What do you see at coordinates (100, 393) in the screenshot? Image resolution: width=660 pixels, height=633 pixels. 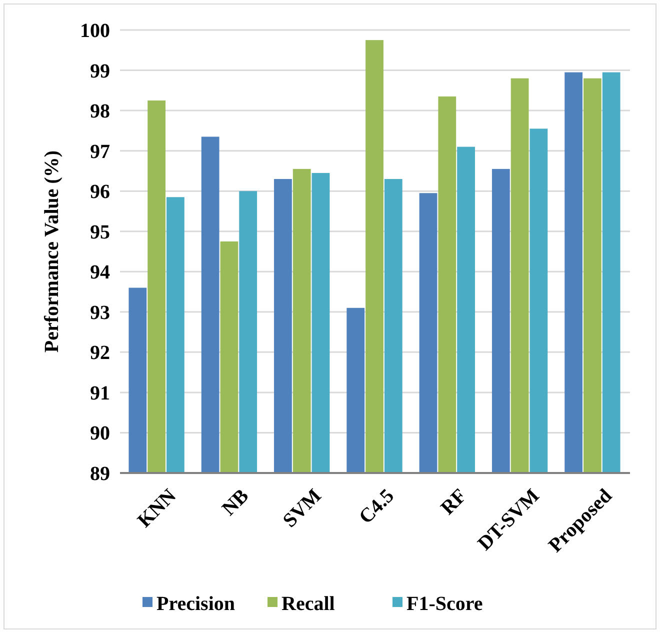 I see `y-tick-label: 91` at bounding box center [100, 393].